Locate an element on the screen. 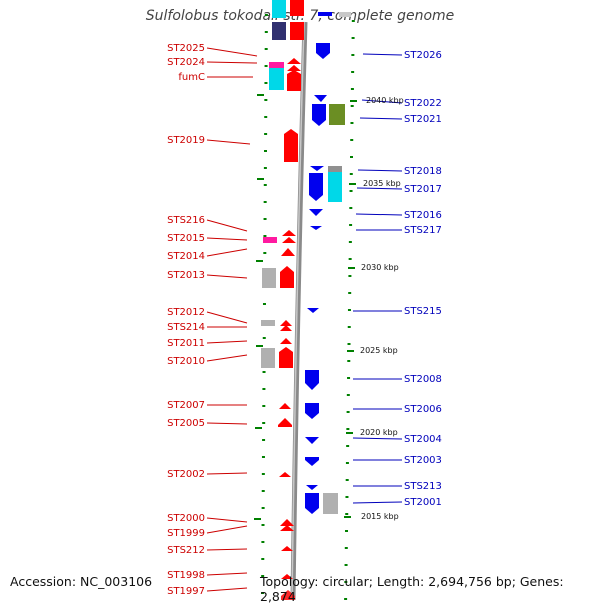 Image resolution: width=600 pixels, height=604 pixels. gene-label-st1998: ST1998 is located at coordinates (186, 575).